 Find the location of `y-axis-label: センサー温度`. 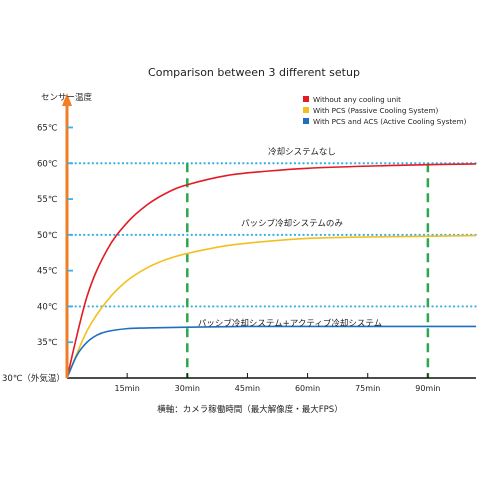

y-axis-label: センサー温度 is located at coordinates (67, 97).